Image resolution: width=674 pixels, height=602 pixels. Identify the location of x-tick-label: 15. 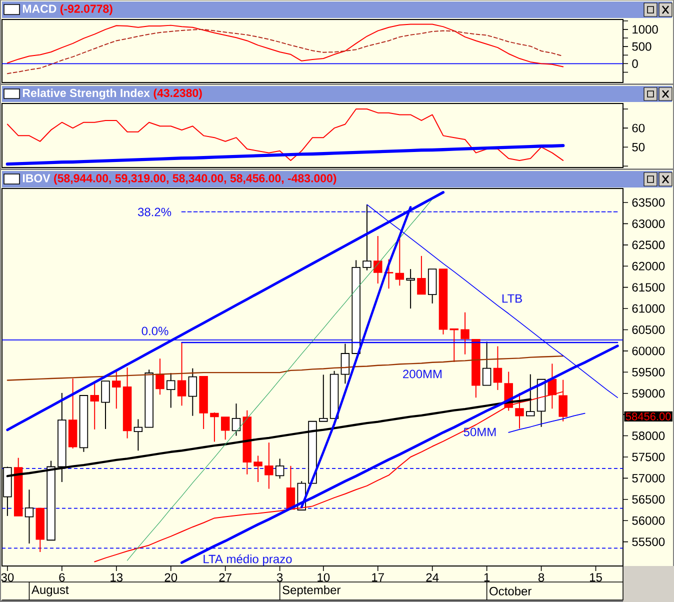
(596, 577).